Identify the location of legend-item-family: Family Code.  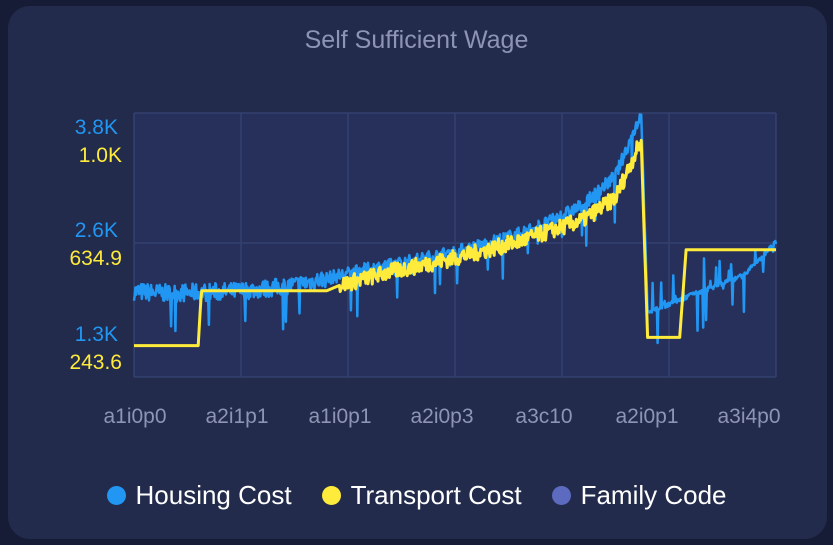
(639, 495).